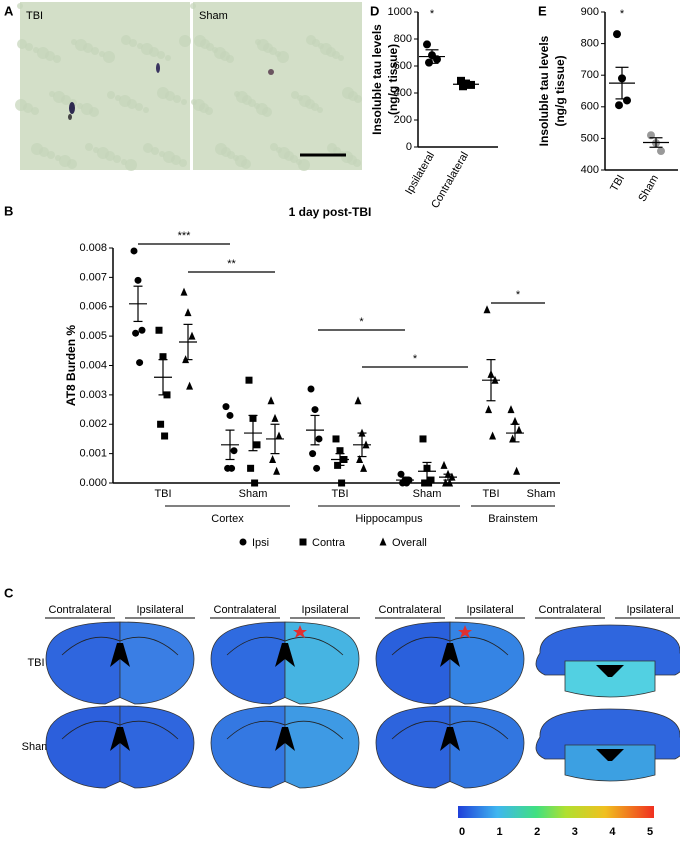 The image size is (680, 858). What do you see at coordinates (513, 519) in the screenshot?
I see `region-label: Brainstem` at bounding box center [513, 519].